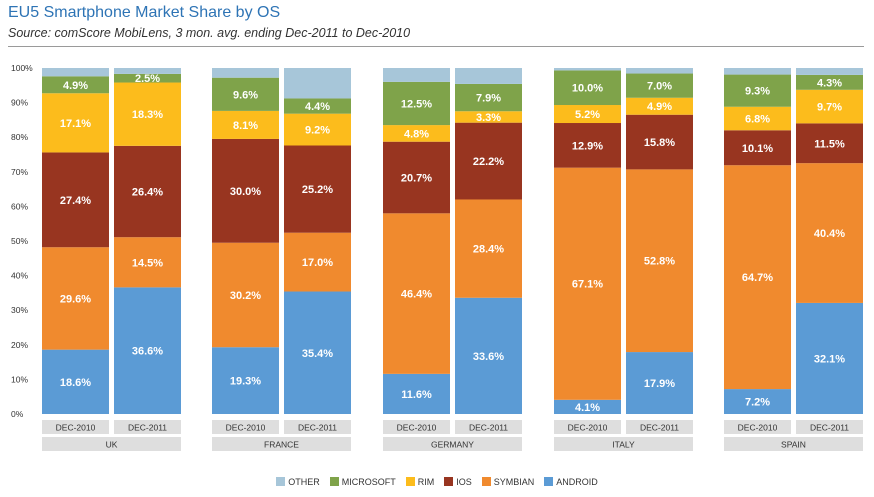  I want to click on legend-label: SYMBIAN, so click(514, 481).